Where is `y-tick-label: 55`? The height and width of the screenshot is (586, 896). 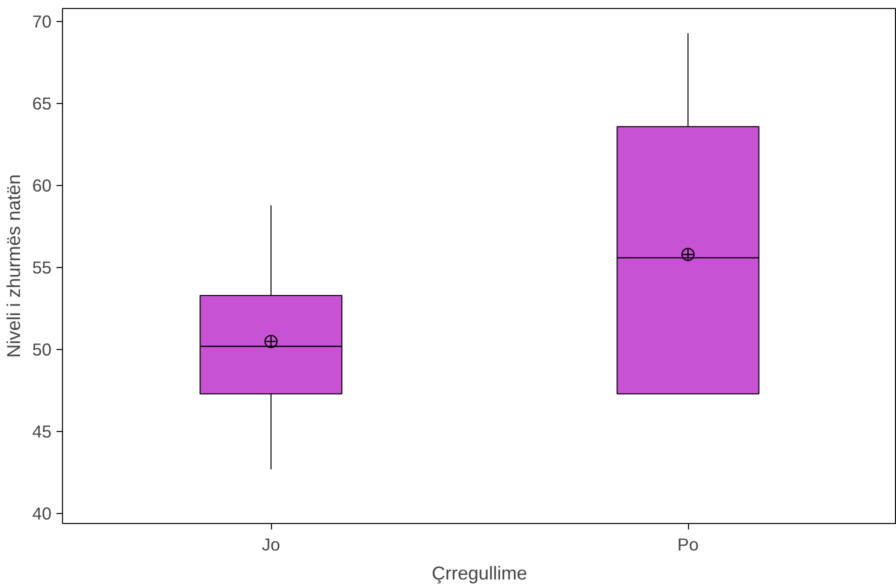
y-tick-label: 55 is located at coordinates (42, 268).